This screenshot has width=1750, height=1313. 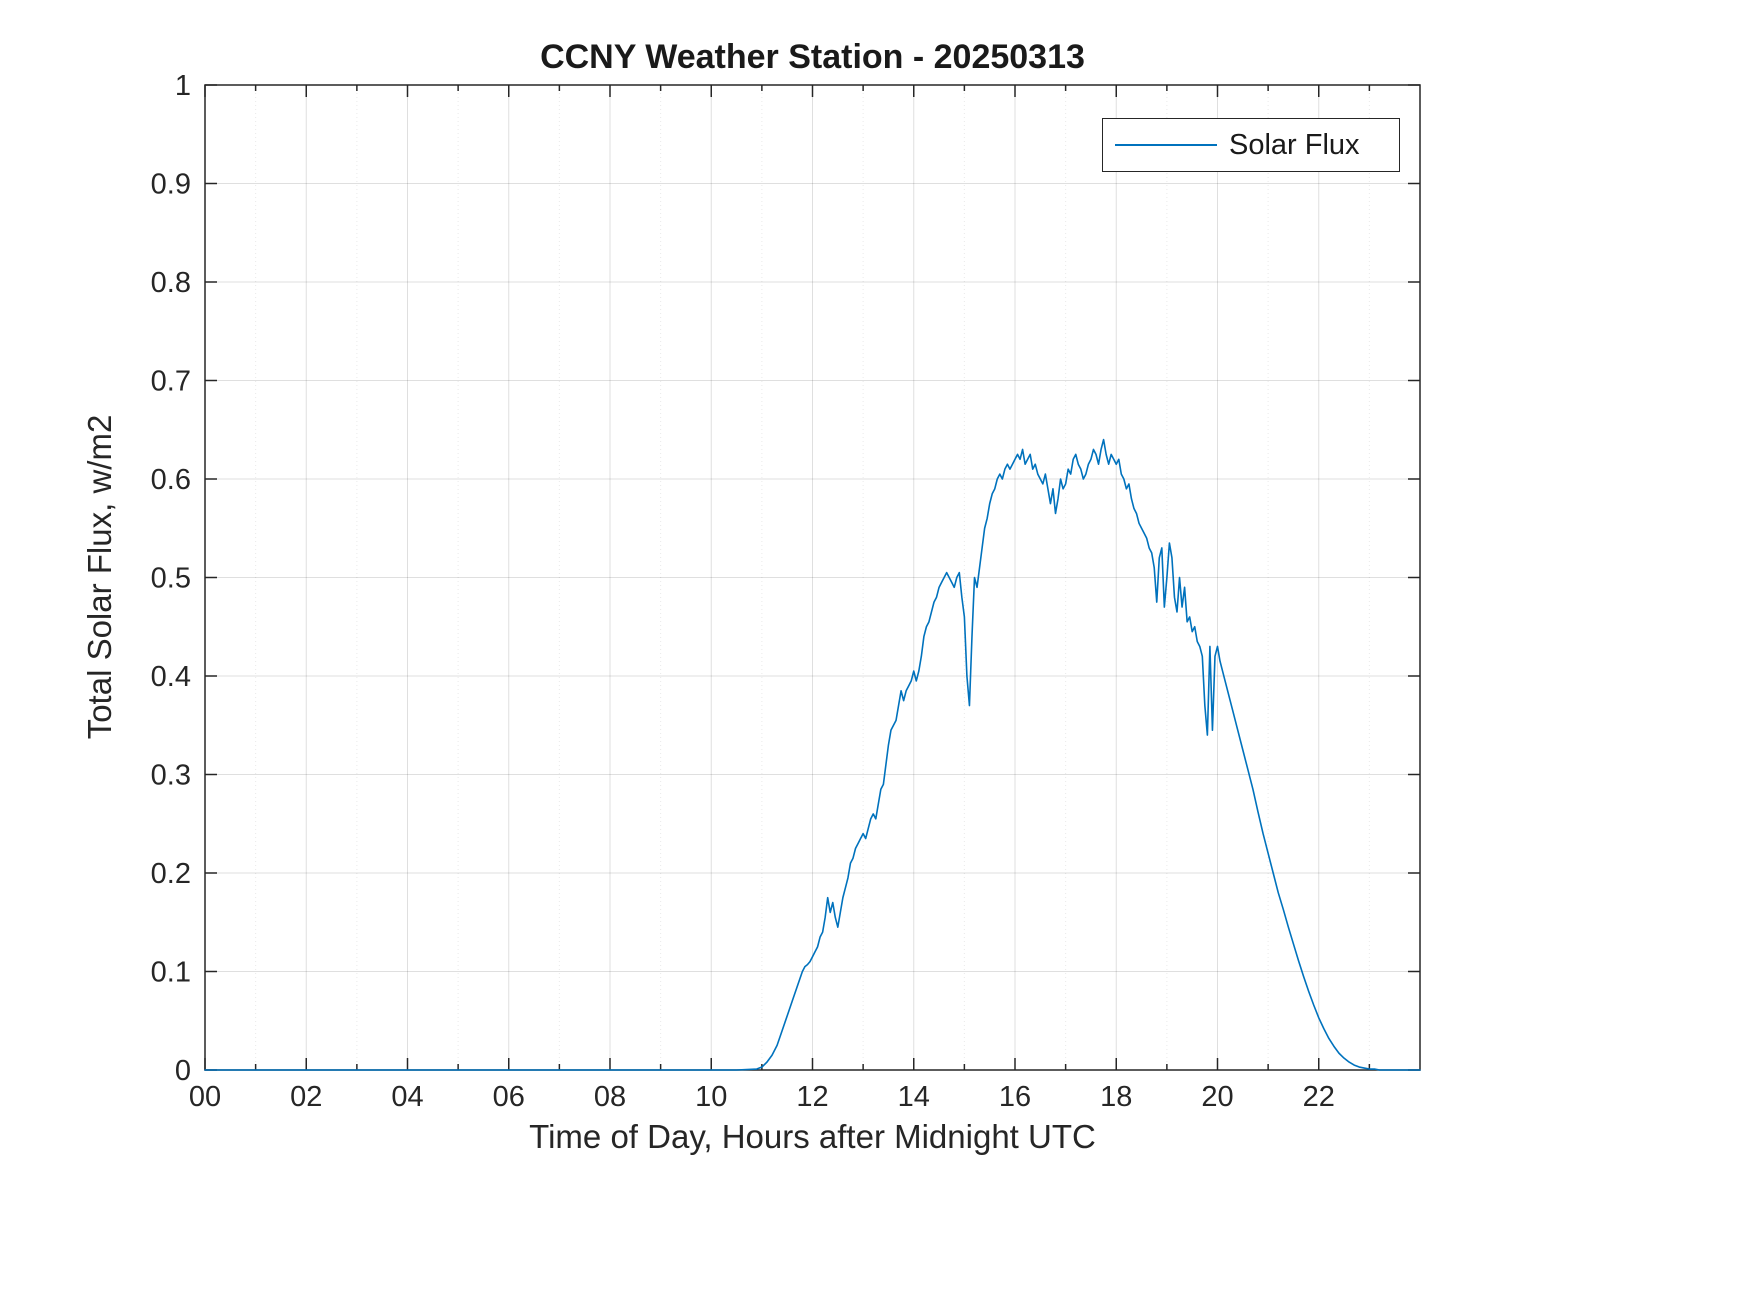 What do you see at coordinates (1015, 1097) in the screenshot?
I see `x-tick-label: 16` at bounding box center [1015, 1097].